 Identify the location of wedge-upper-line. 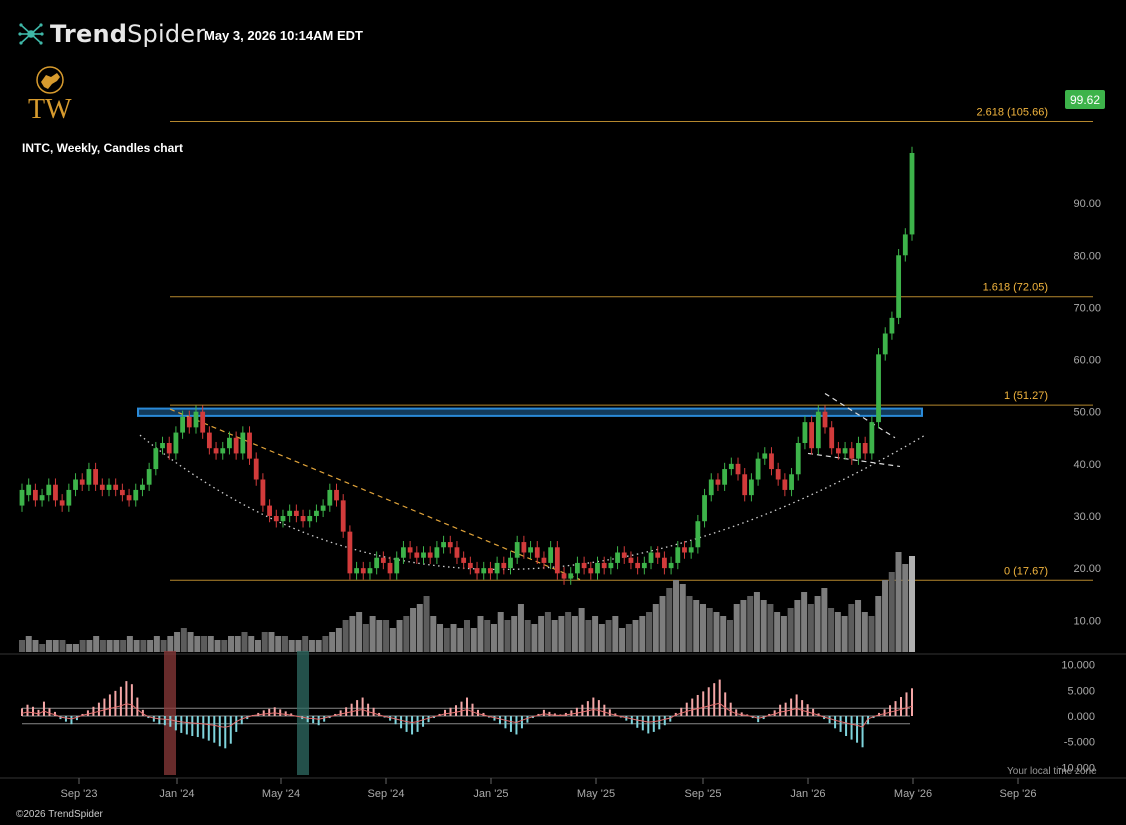
(860, 415).